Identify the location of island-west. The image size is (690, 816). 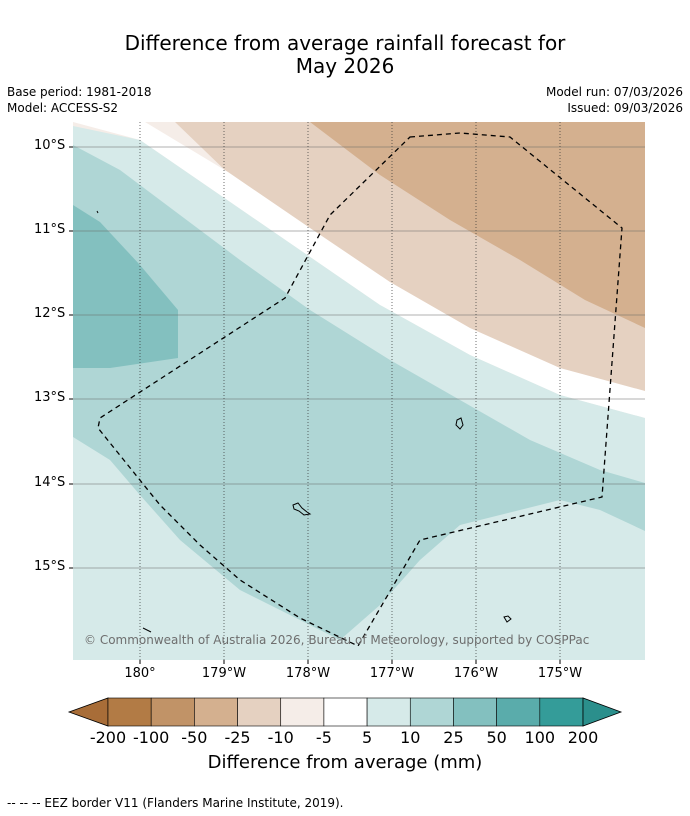
(302, 509).